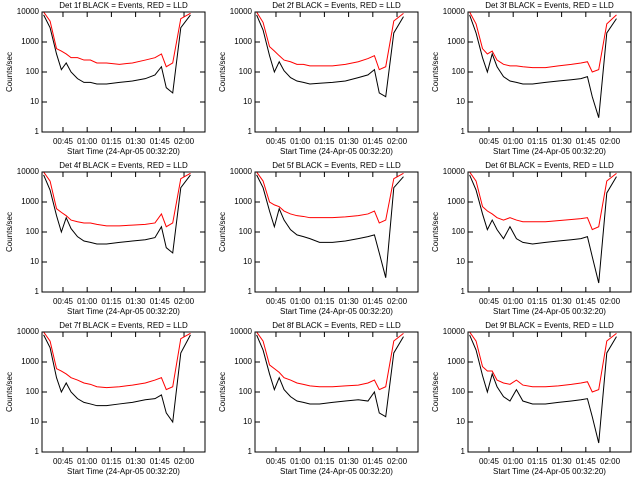 Image resolution: width=640 pixels, height=480 pixels. Describe the element at coordinates (123, 325) in the screenshot. I see `chart-title: Det 7f BLACK = Events, RED = LLD` at that location.